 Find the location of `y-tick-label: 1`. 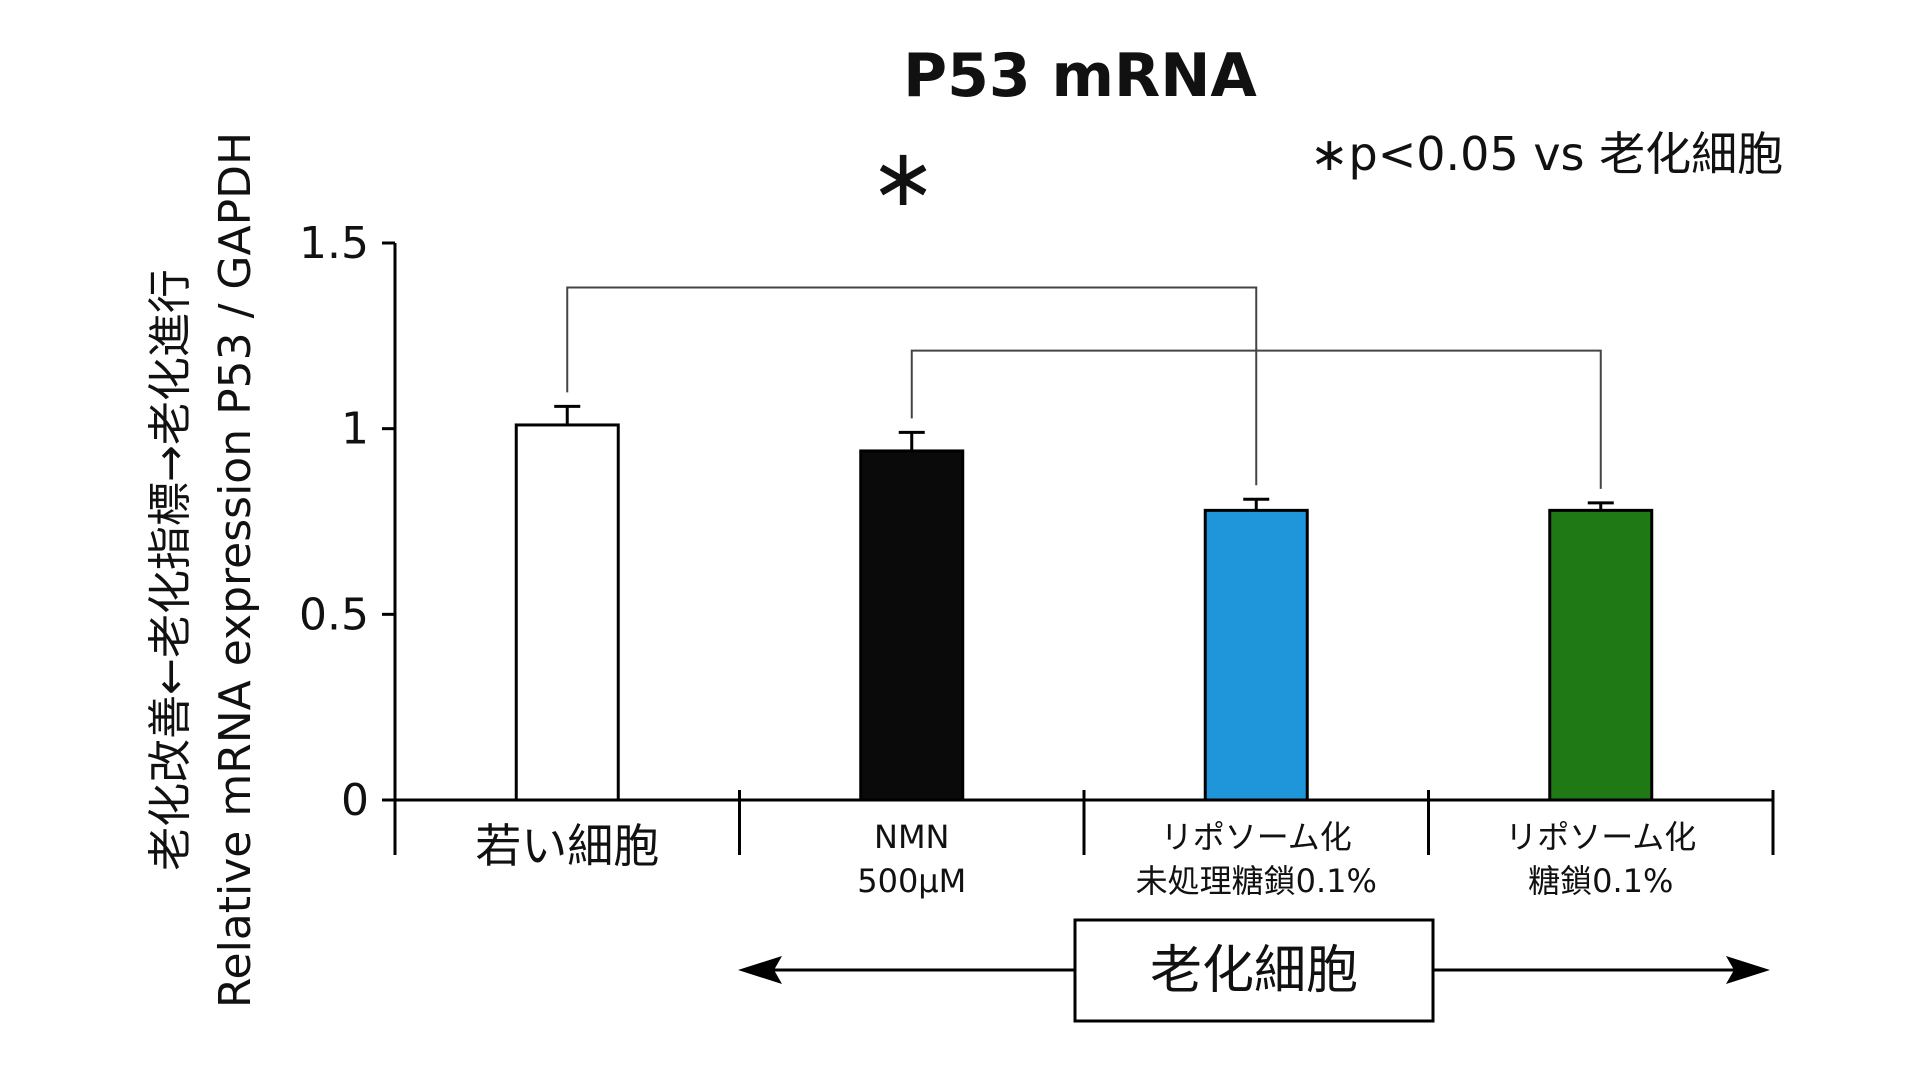

y-tick-label: 1 is located at coordinates (355, 429).